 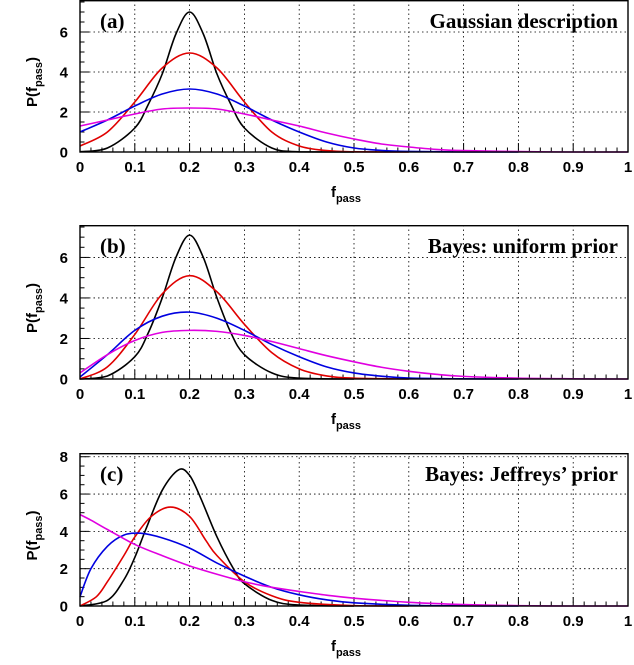 What do you see at coordinates (113, 246) in the screenshot?
I see `panel-label: (b)` at bounding box center [113, 246].